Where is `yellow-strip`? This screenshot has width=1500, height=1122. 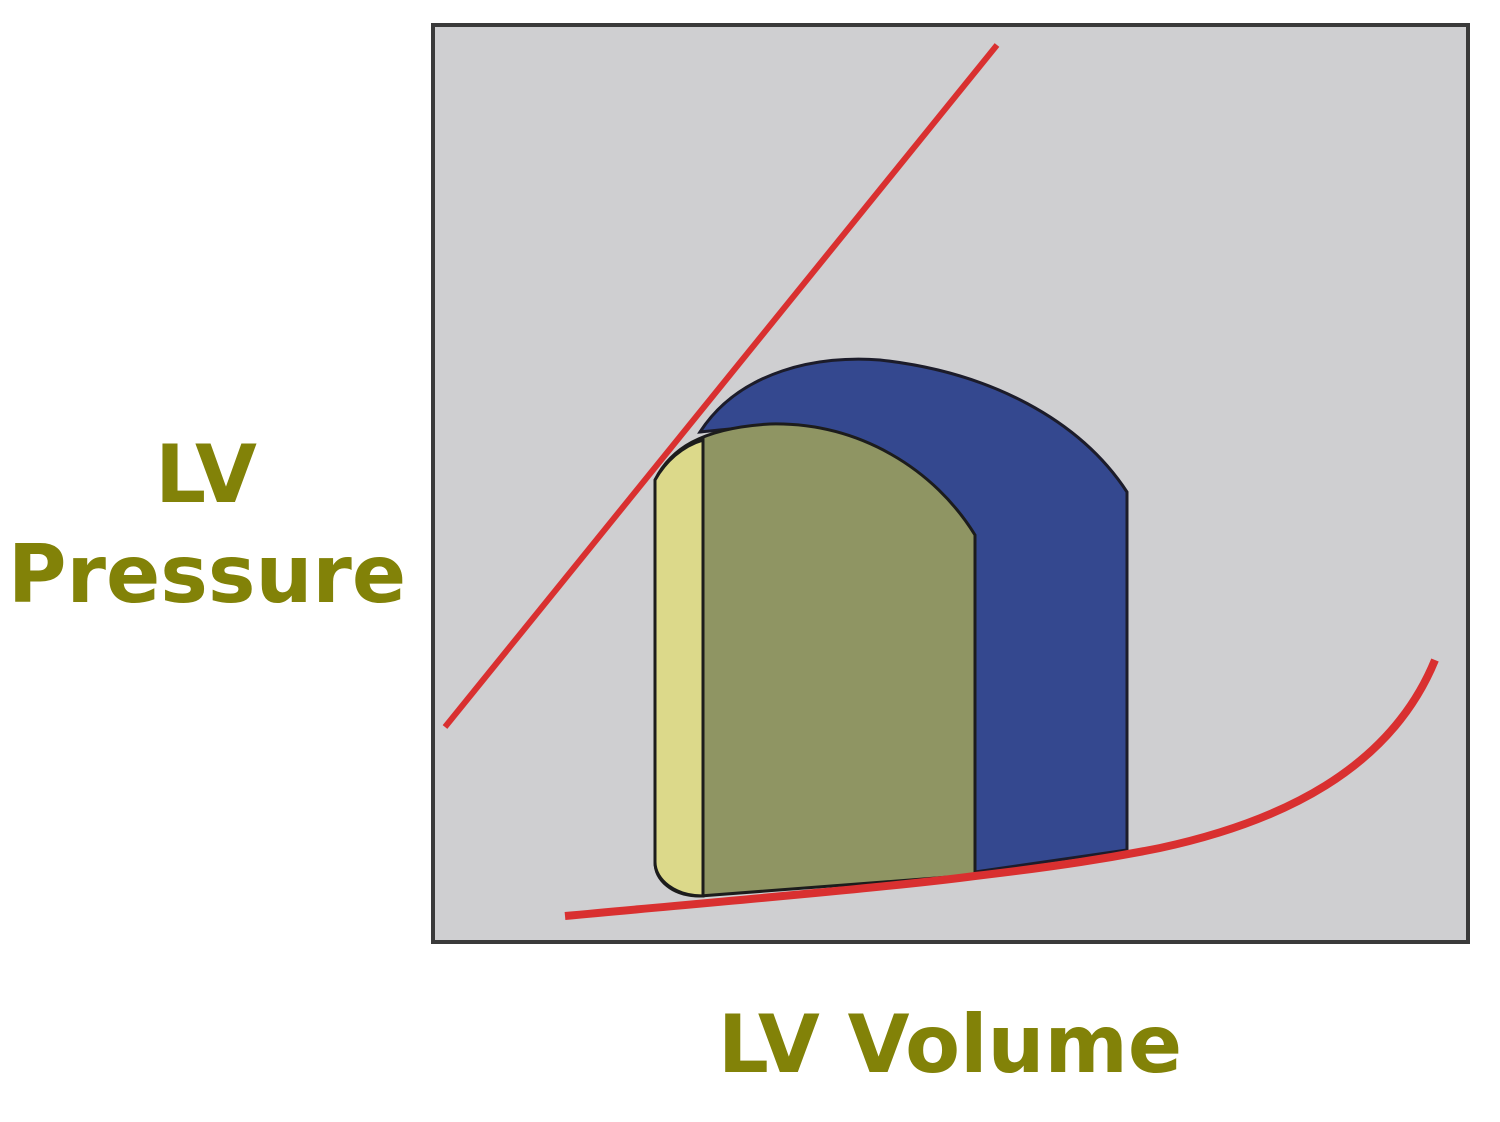 yellow-strip is located at coordinates (679, 668).